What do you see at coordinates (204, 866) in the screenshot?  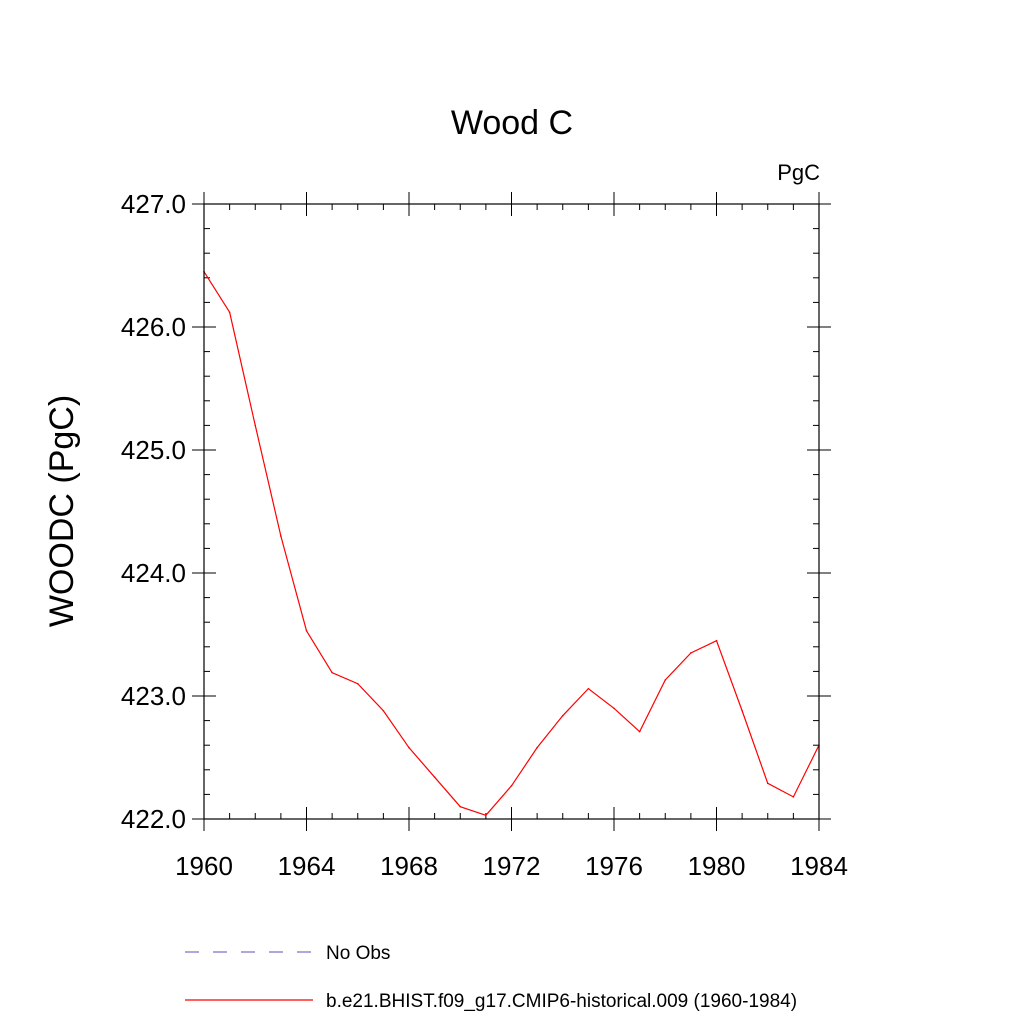 I see `x-tick-label: 1960` at bounding box center [204, 866].